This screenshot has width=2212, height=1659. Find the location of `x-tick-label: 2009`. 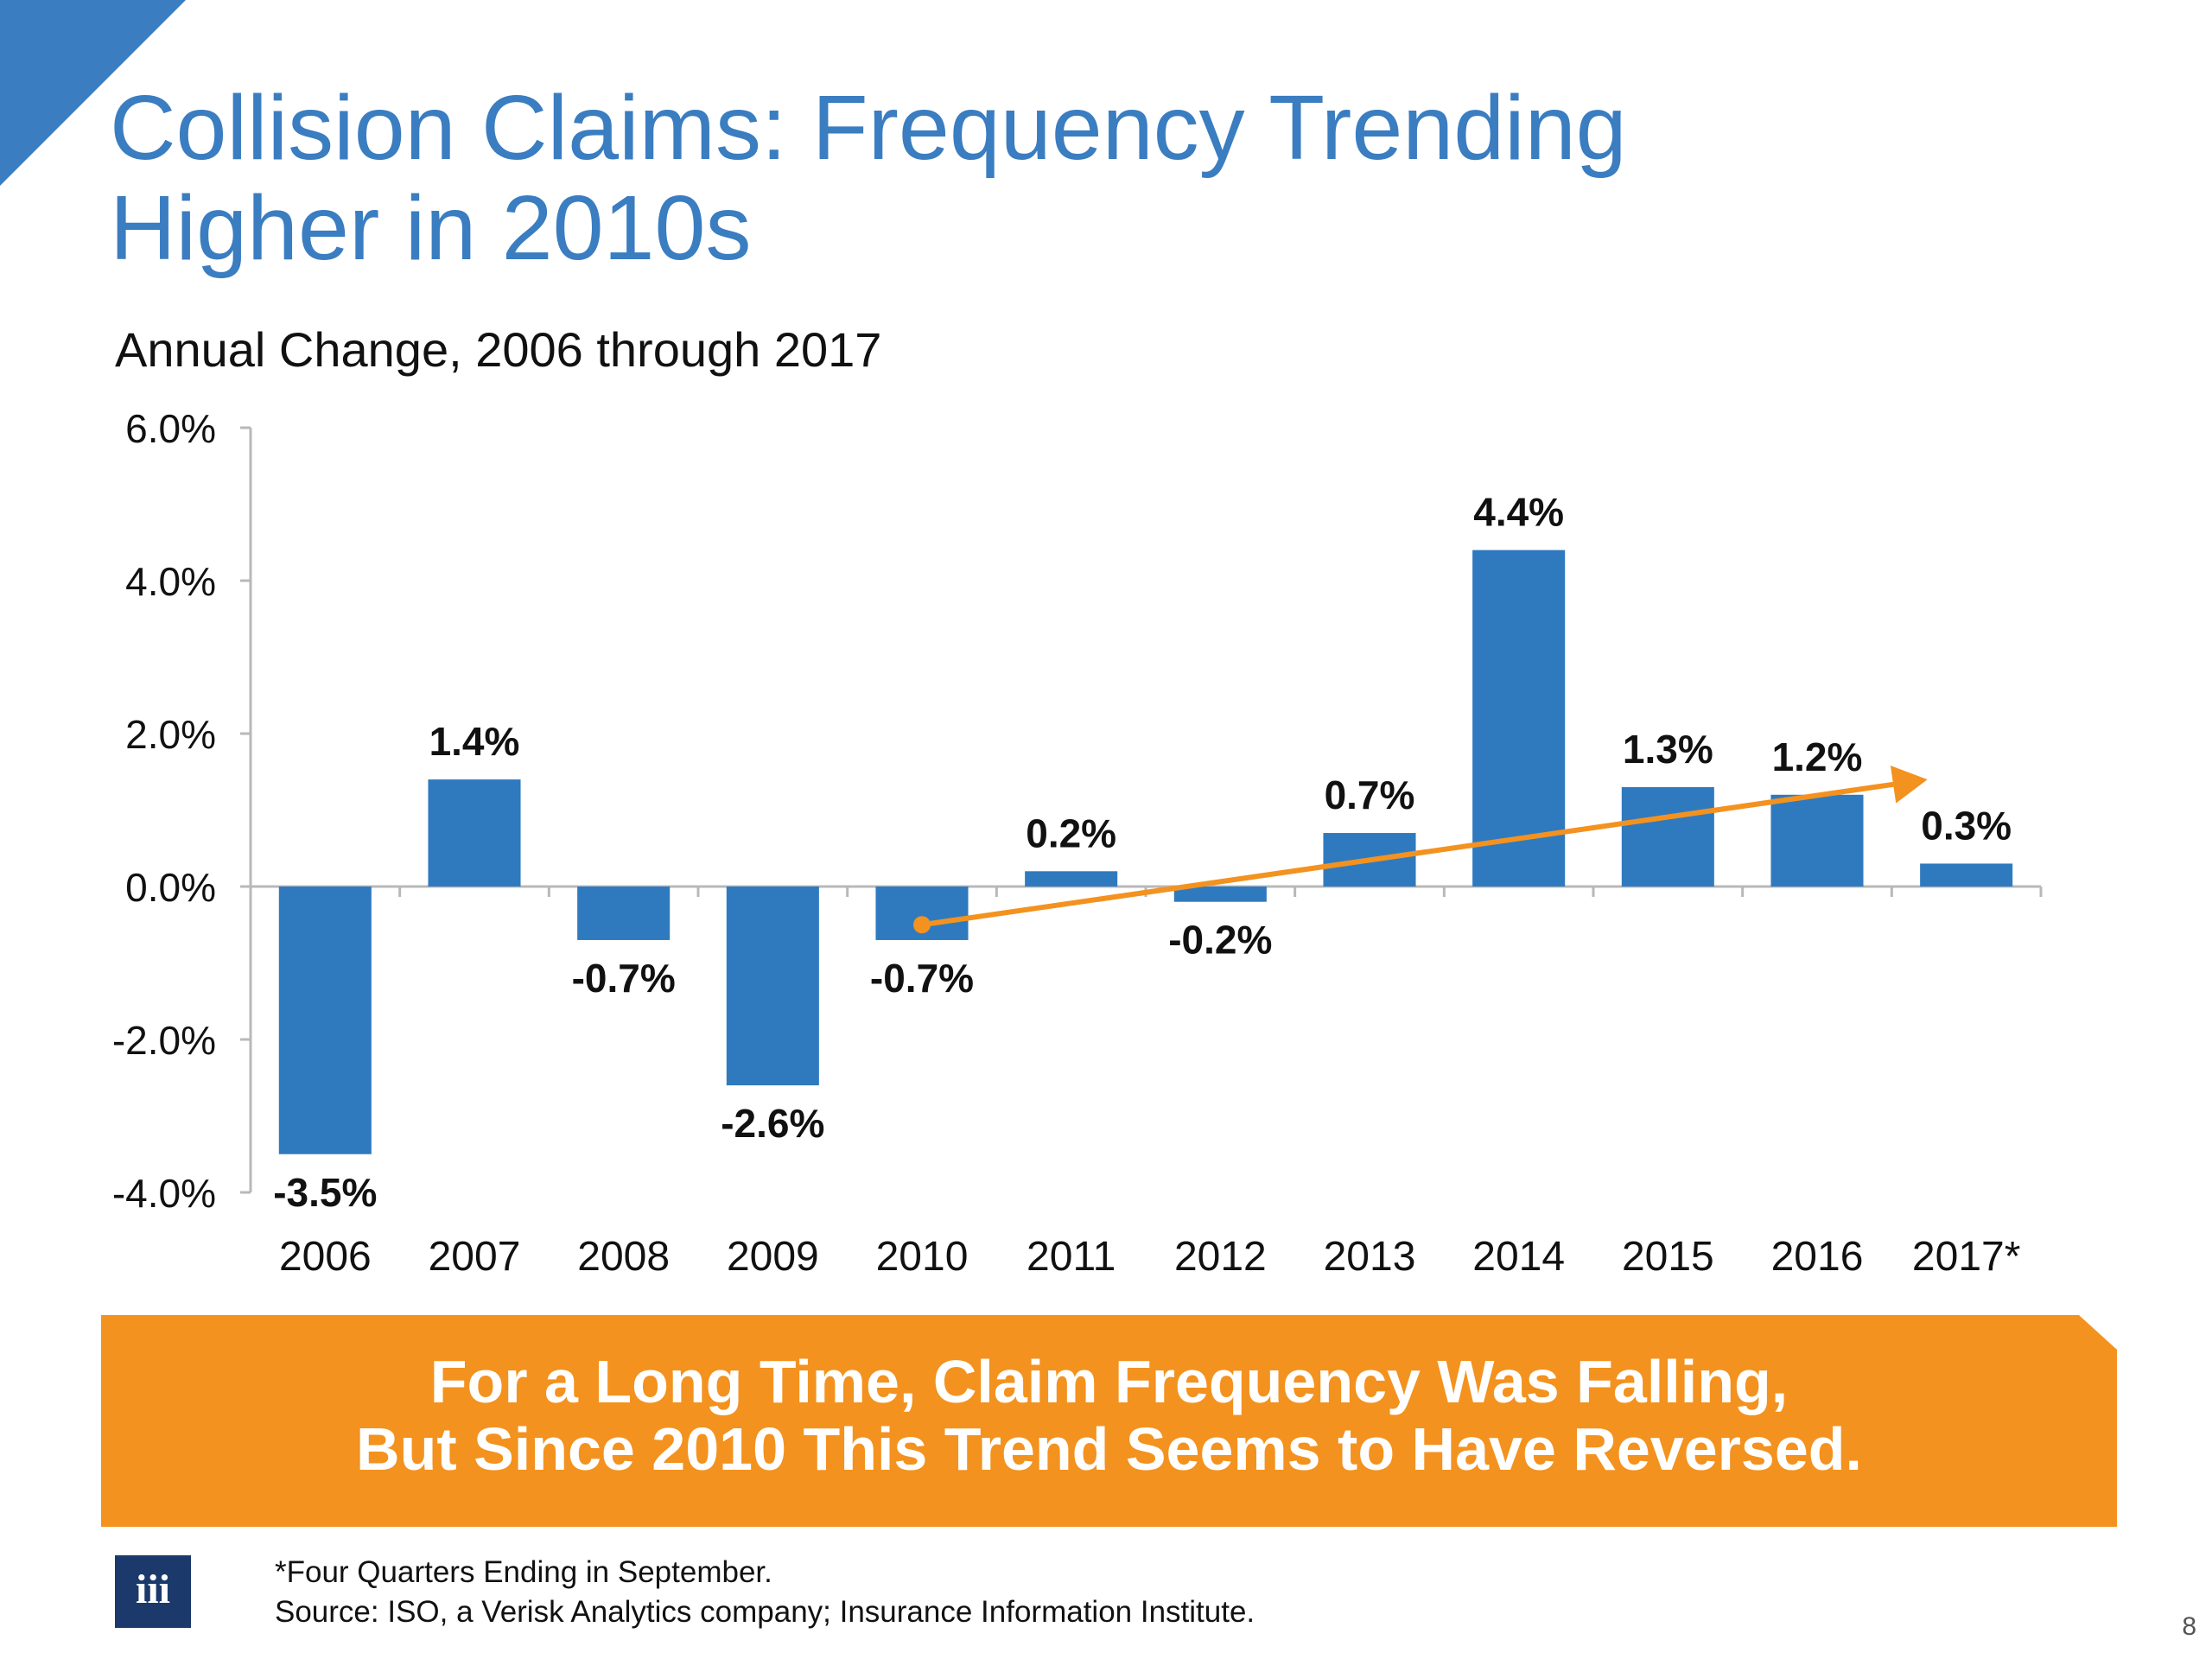

x-tick-label: 2009 is located at coordinates (773, 1257).